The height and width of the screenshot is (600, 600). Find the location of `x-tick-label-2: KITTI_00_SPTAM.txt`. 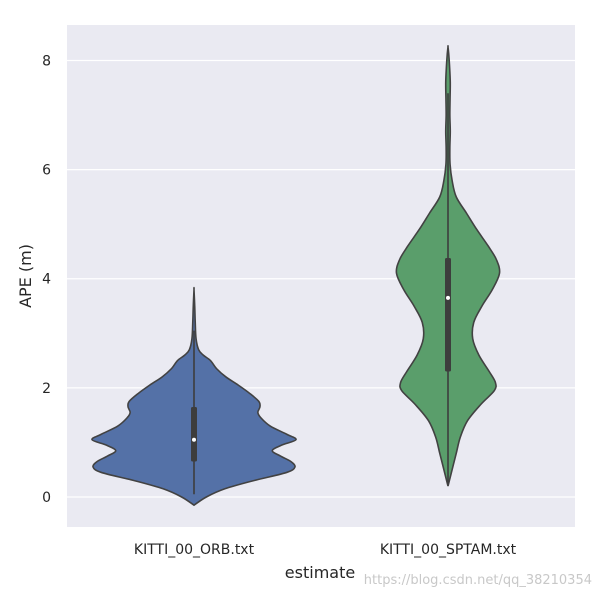

x-tick-label-2: KITTI_00_SPTAM.txt is located at coordinates (448, 550).